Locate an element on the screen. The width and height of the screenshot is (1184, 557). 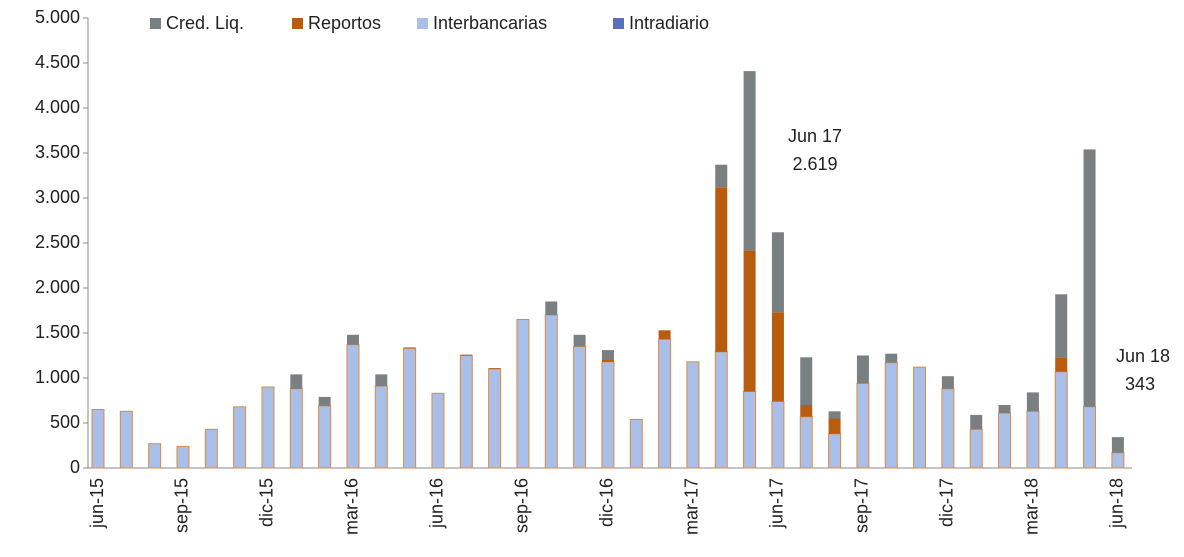
x-tick-label: jun-15 is located at coordinates (97, 503).